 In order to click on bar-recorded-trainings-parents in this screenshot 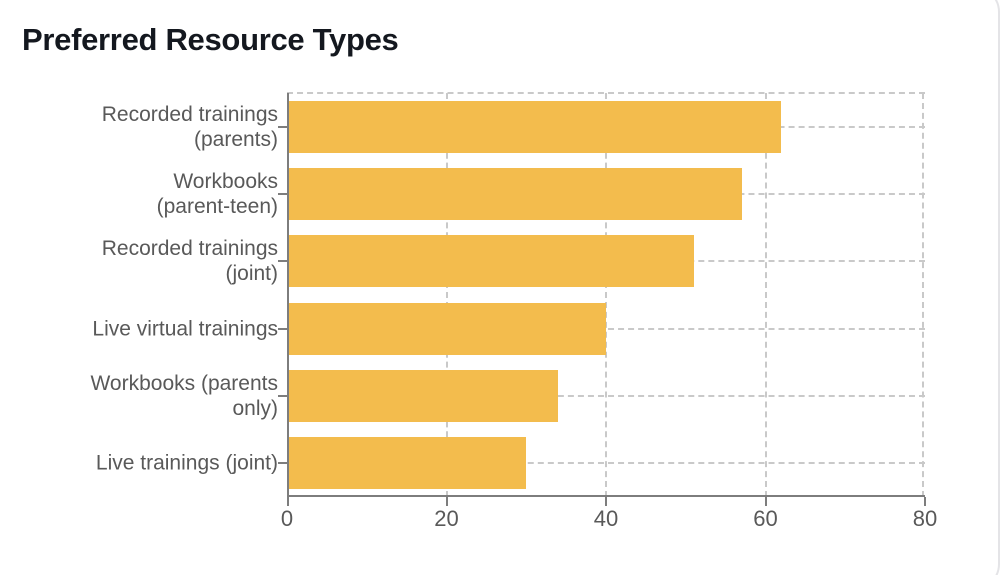, I will do `click(534, 126)`.